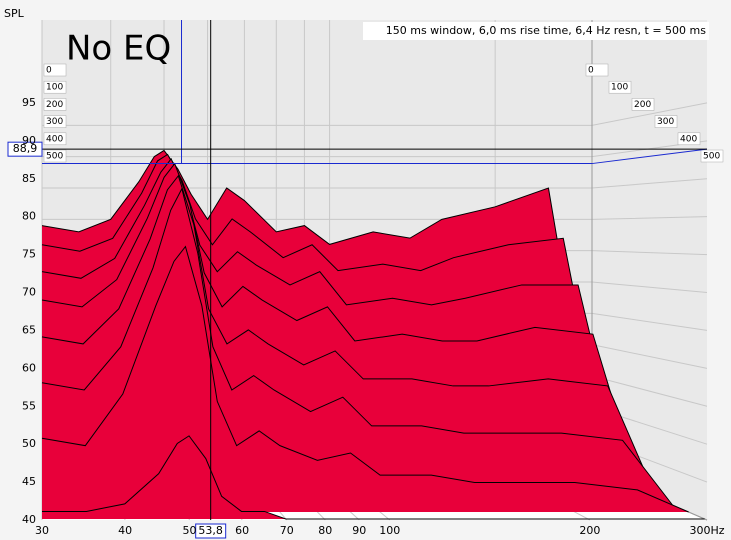 This screenshot has height=540, width=731. Describe the element at coordinates (242, 530) in the screenshot. I see `x-tick-label: 60` at that location.